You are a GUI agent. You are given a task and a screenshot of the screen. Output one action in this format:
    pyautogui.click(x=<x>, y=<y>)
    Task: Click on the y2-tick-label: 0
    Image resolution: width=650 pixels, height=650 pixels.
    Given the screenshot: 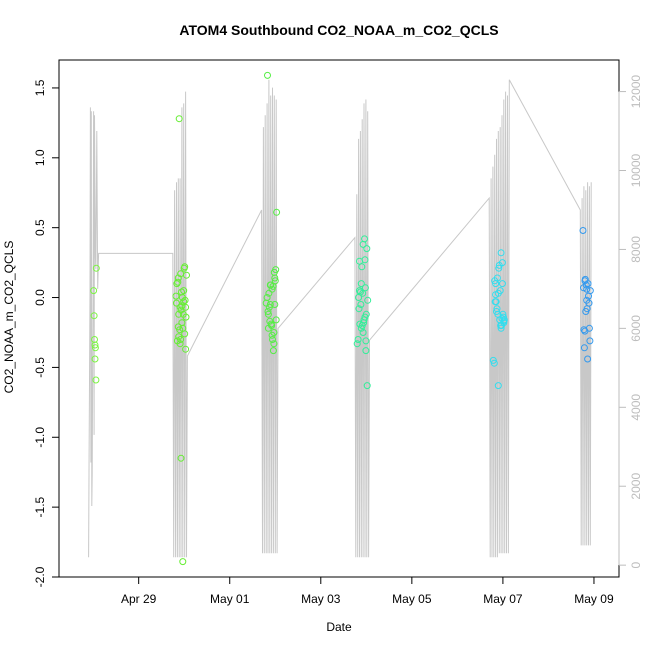 What is the action you would take?
    pyautogui.click(x=636, y=565)
    